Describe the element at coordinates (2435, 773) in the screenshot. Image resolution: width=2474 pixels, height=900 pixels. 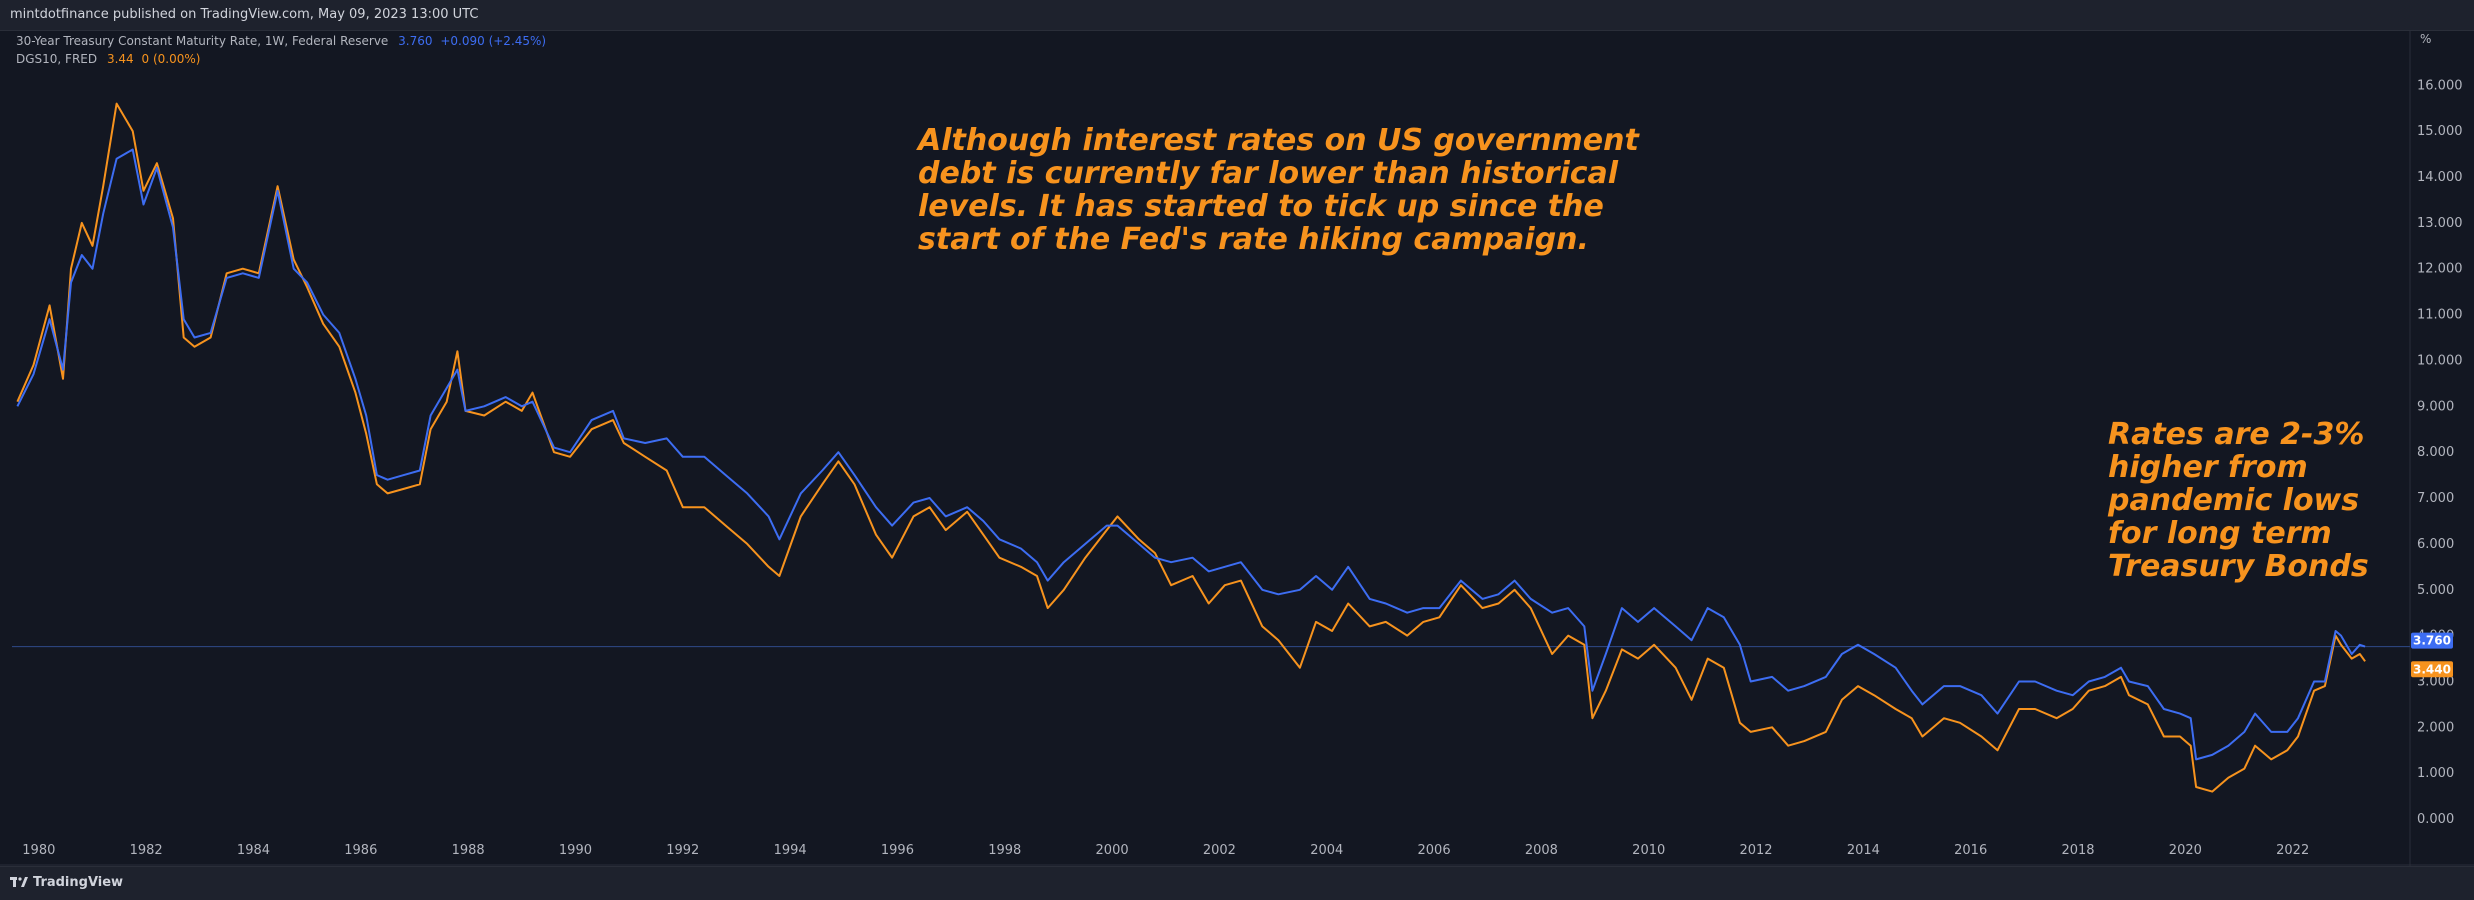
I see `y-tick-label: 1.000` at that location.